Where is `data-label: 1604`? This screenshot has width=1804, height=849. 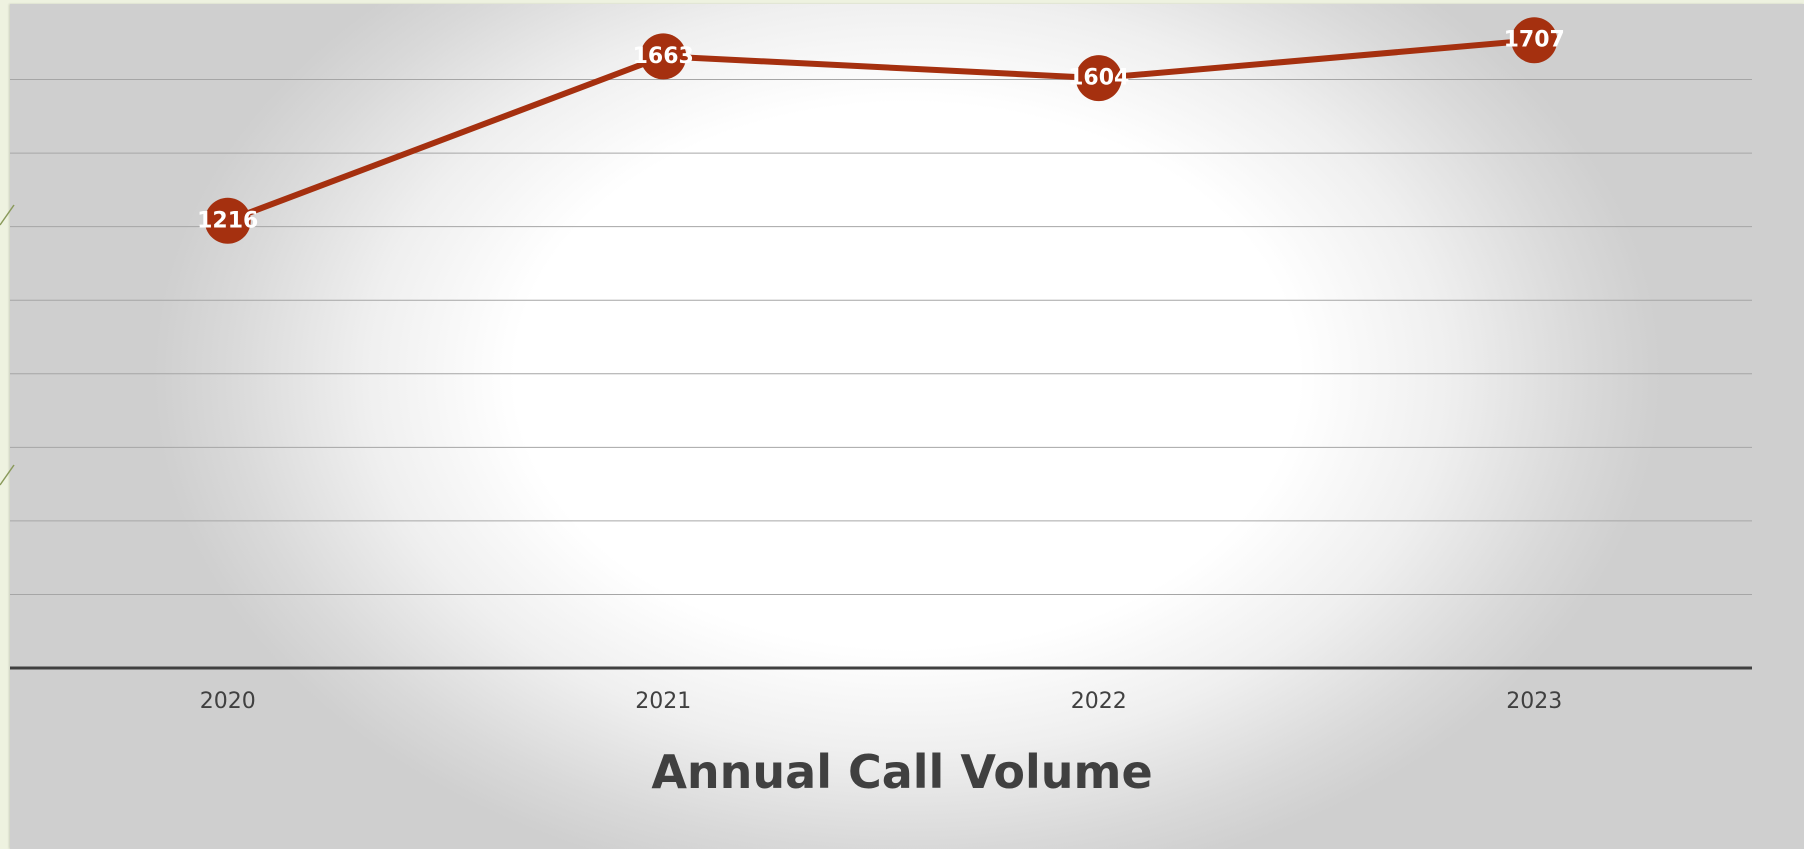 data-label: 1604 is located at coordinates (1098, 78).